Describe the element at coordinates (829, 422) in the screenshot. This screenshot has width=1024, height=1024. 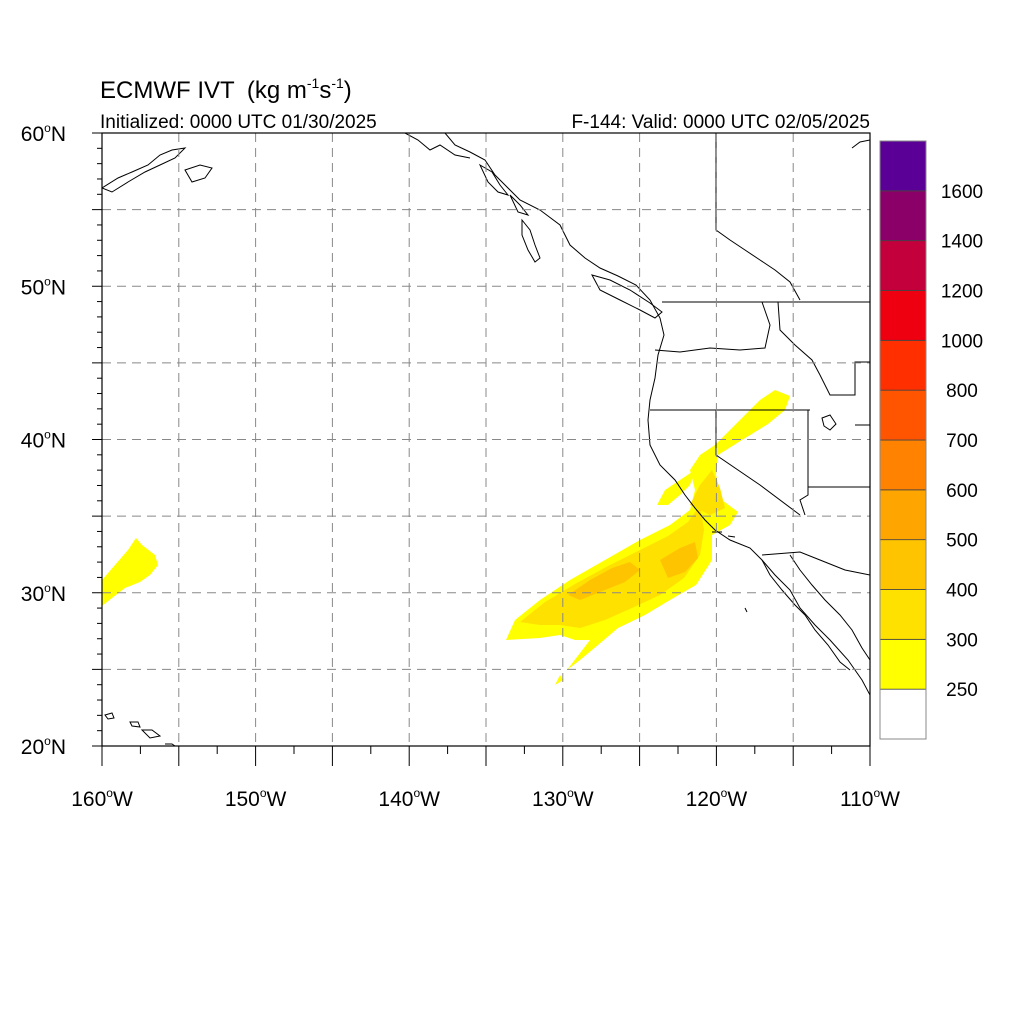
I see `great-salt-lake` at that location.